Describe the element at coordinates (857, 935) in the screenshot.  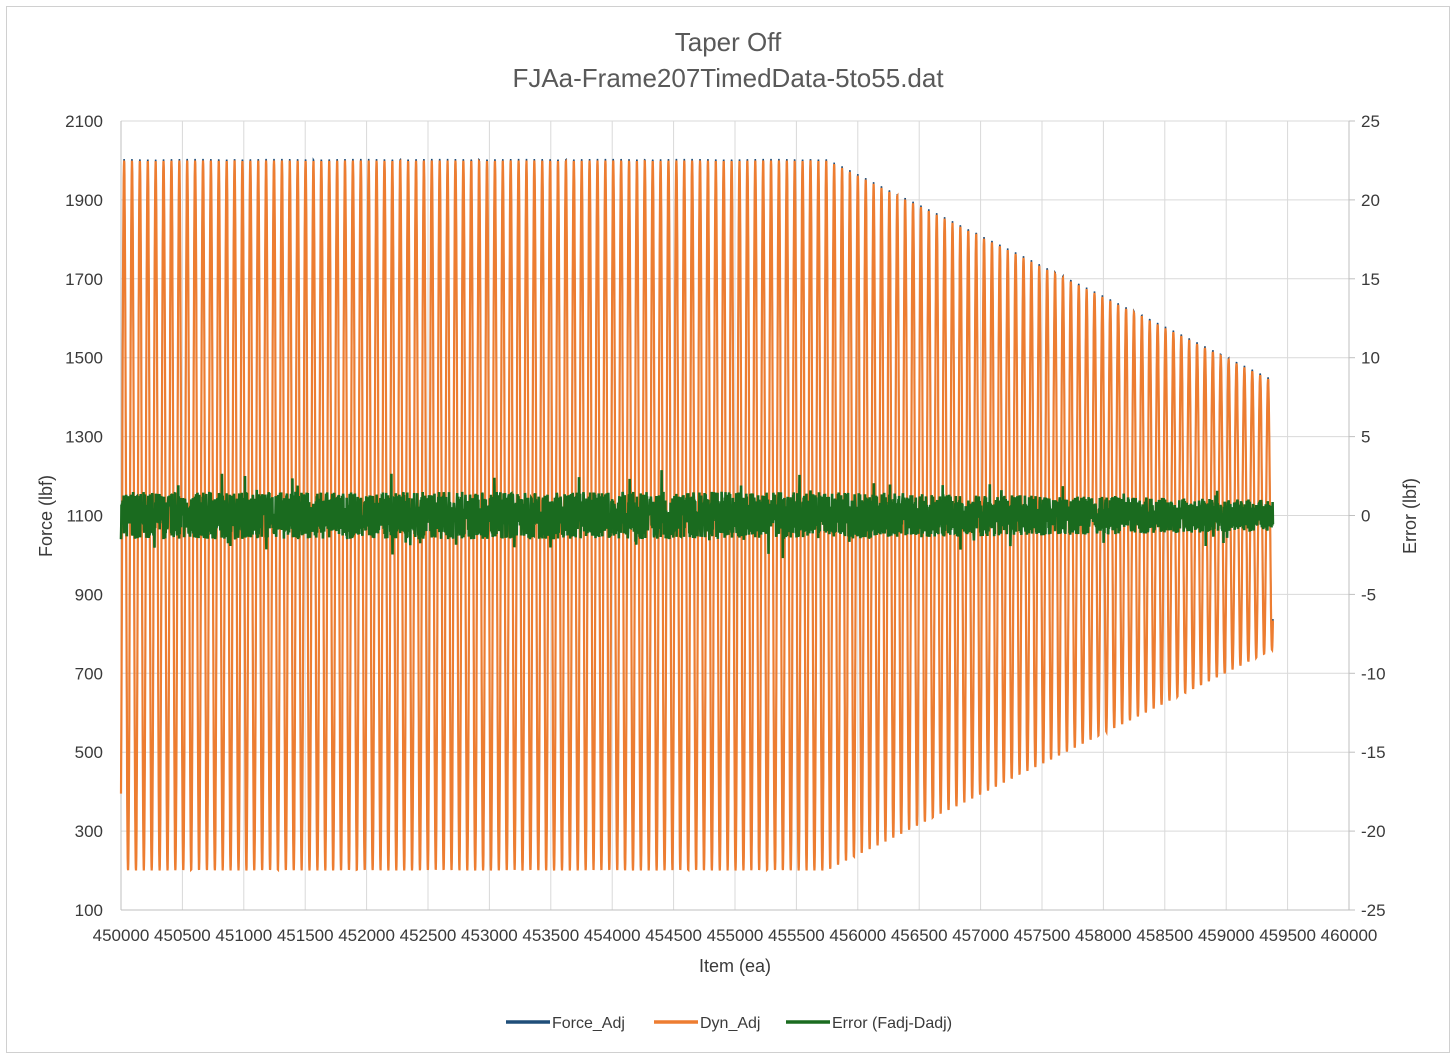
I see `x-tick-label: 456000` at that location.